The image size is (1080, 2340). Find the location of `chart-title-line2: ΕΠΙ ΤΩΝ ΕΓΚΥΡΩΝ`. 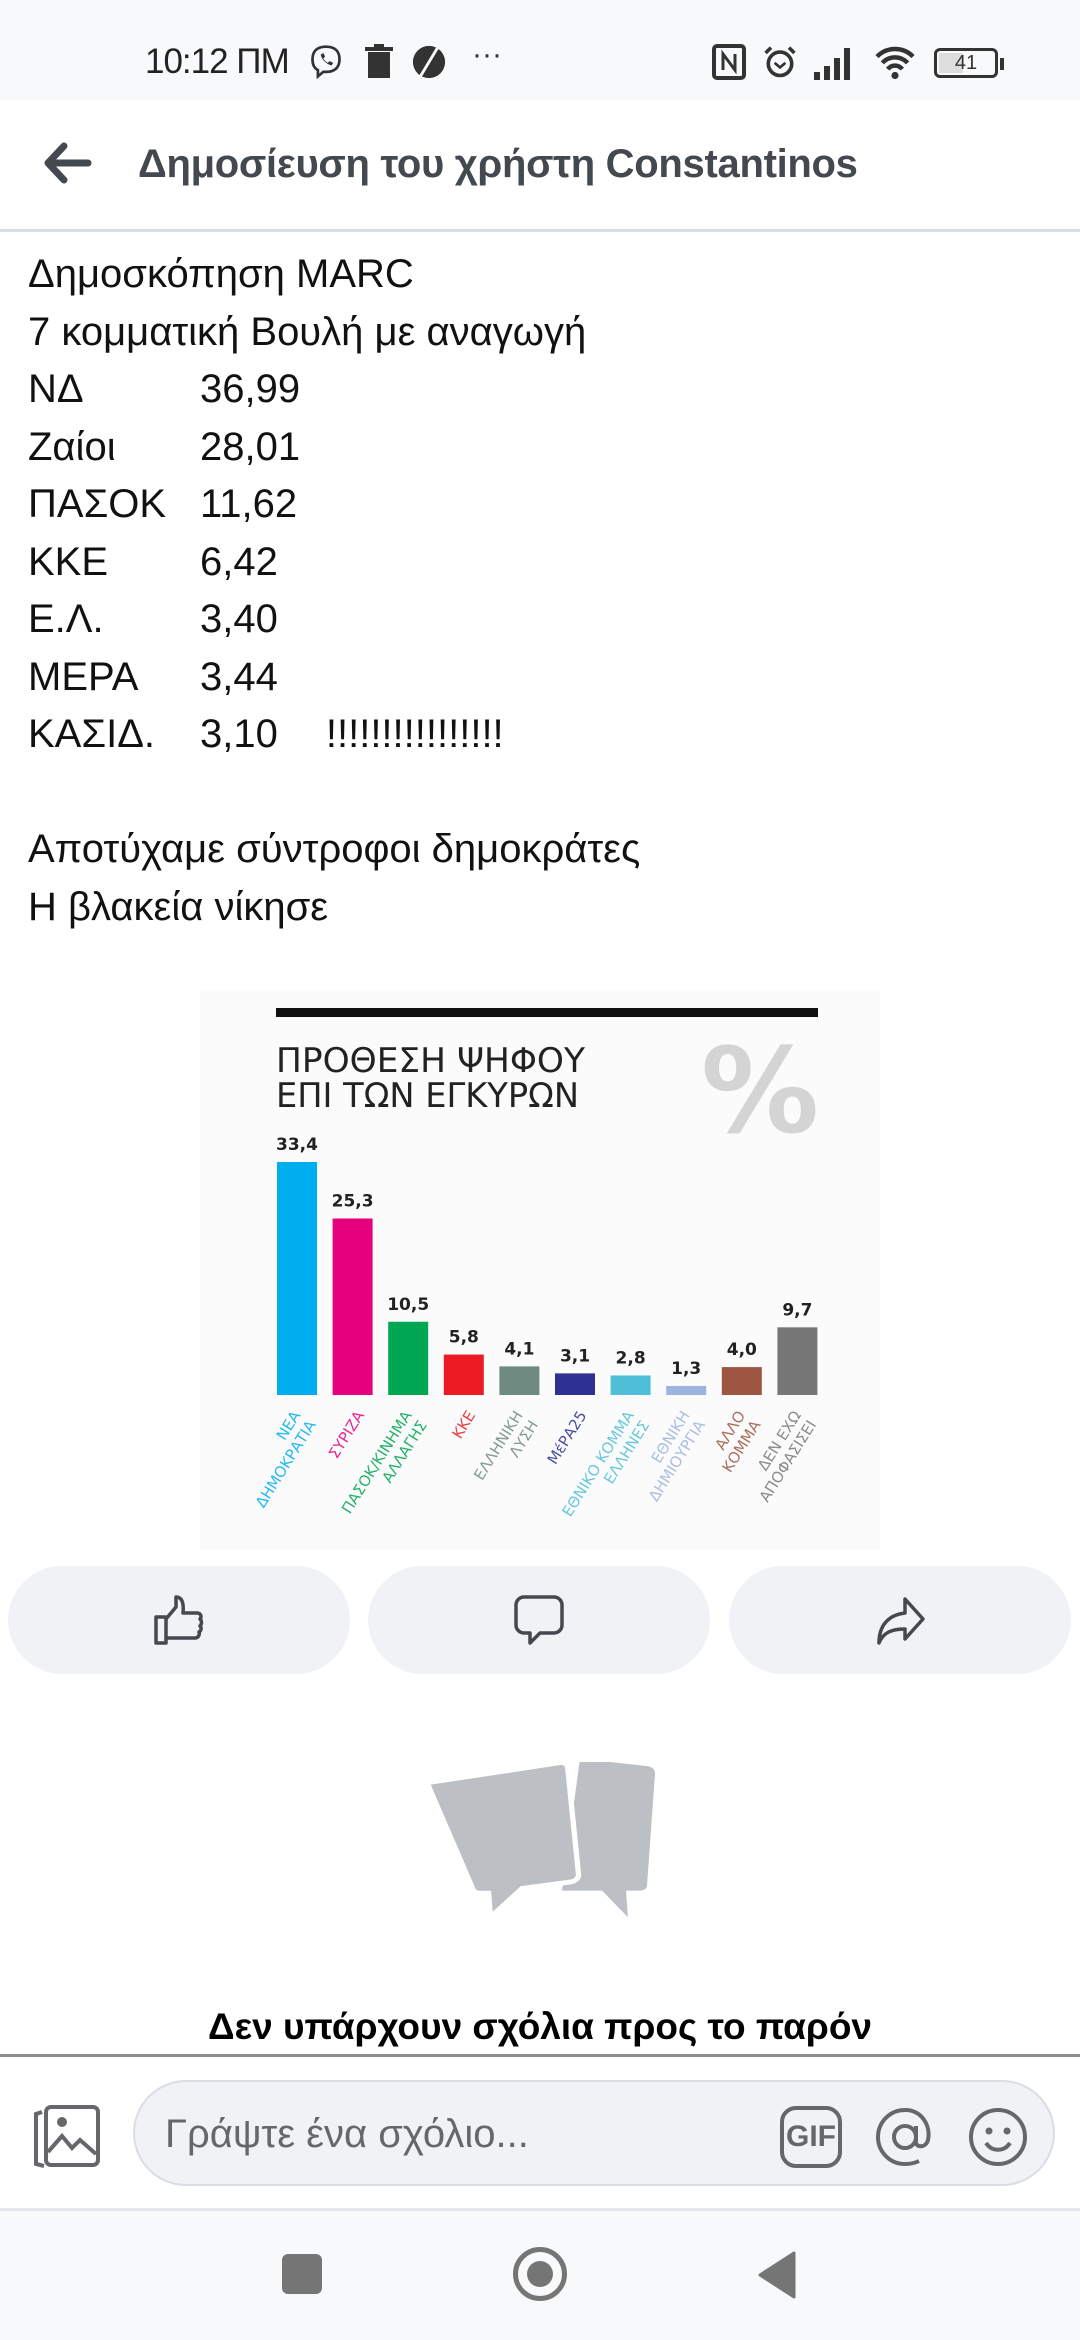

chart-title-line2: ΕΠΙ ΤΩΝ ΕΓΚΥΡΩΝ is located at coordinates (427, 1096).